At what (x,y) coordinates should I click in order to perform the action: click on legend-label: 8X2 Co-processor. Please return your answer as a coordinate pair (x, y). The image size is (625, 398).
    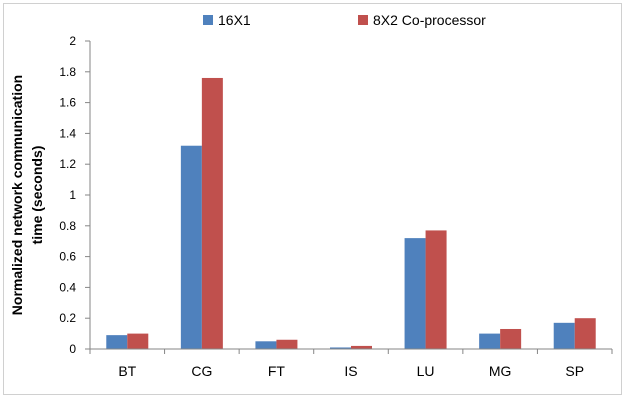
    Looking at the image, I should click on (429, 20).